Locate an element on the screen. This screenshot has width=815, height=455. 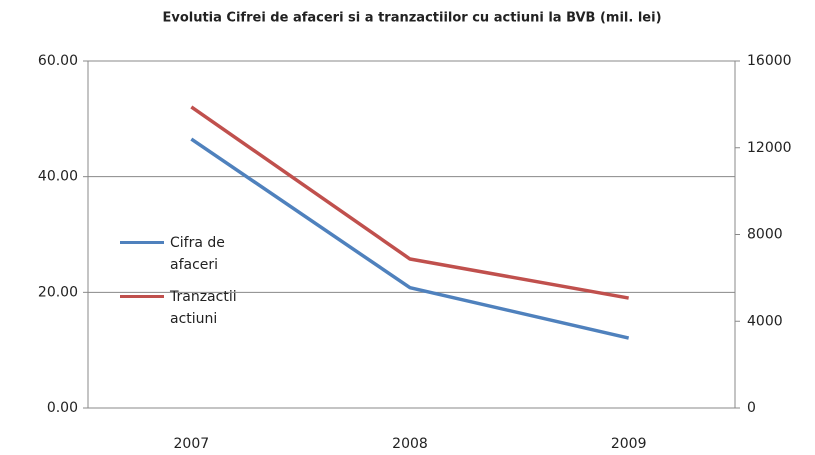
y2-tick-label: 12000 is located at coordinates (769, 148).